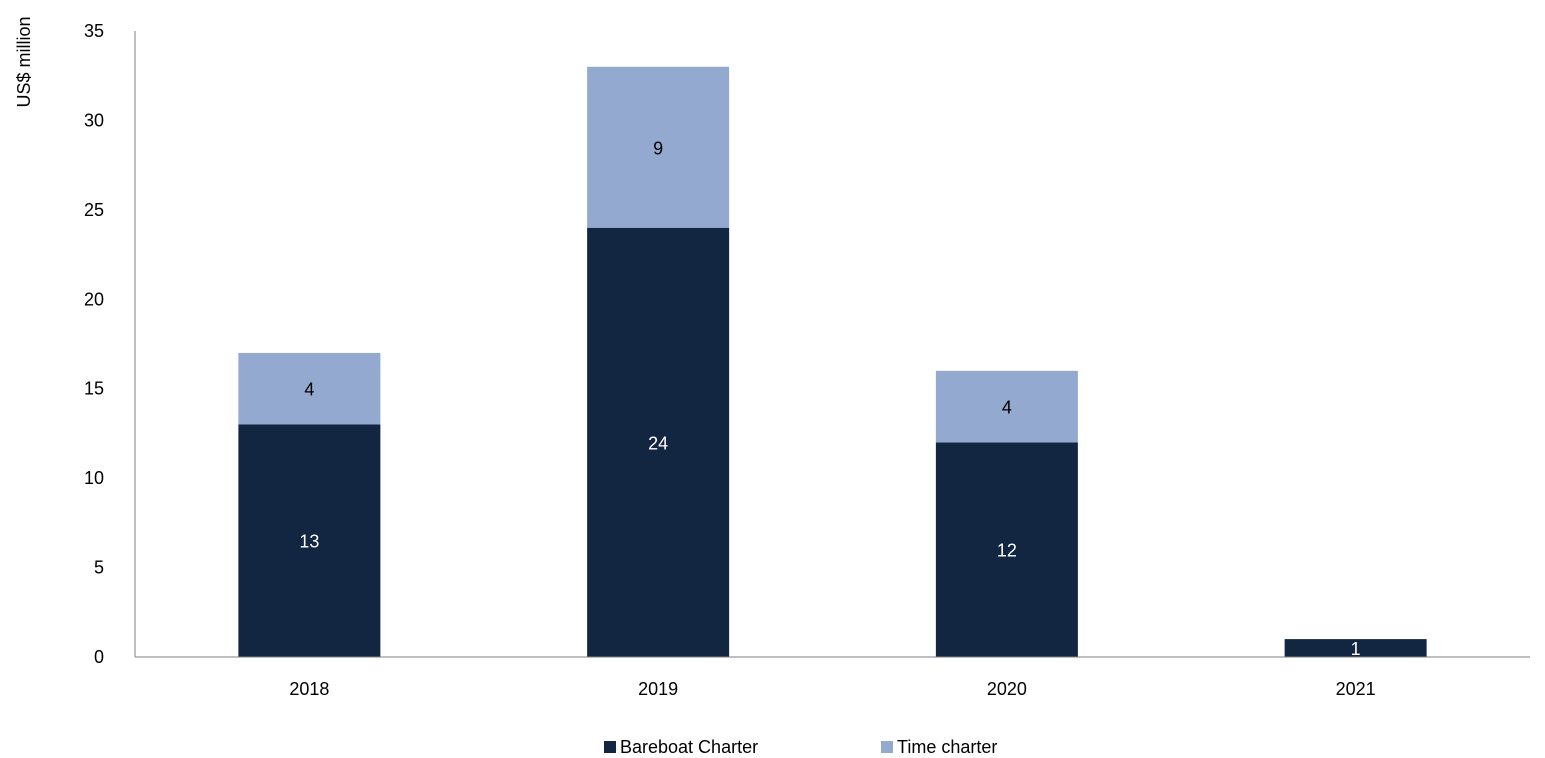  I want to click on x-tick-label: 2021, so click(1356, 689).